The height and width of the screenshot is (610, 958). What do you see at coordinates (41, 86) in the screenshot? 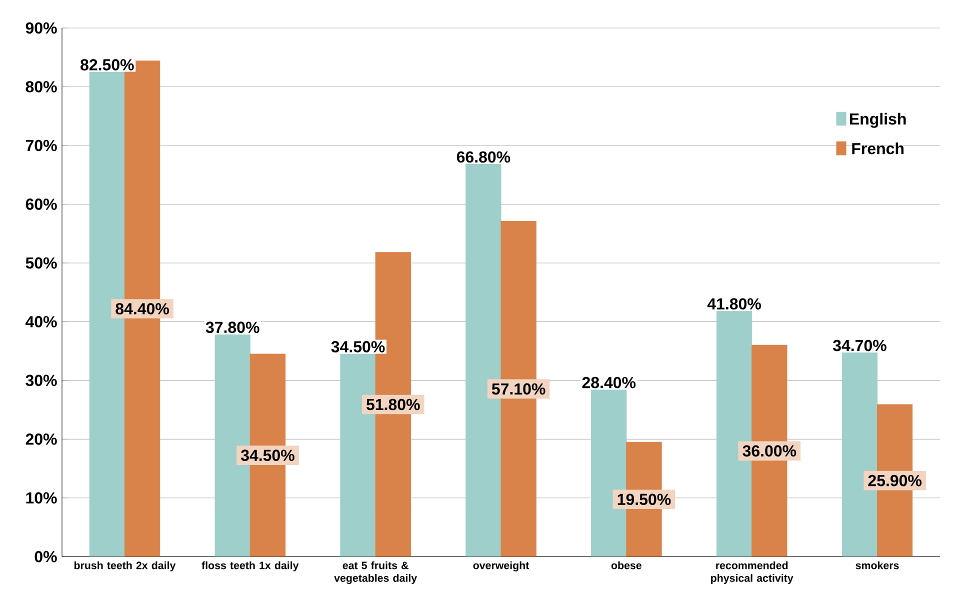
I see `y-tick-label: 80%` at bounding box center [41, 86].